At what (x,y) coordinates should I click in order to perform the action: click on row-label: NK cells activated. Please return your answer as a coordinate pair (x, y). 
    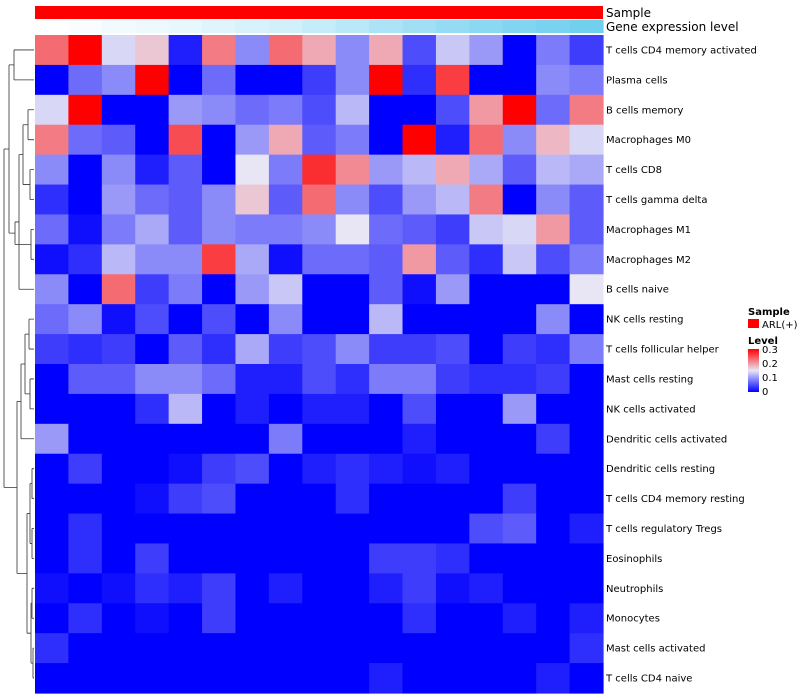
    Looking at the image, I should click on (651, 409).